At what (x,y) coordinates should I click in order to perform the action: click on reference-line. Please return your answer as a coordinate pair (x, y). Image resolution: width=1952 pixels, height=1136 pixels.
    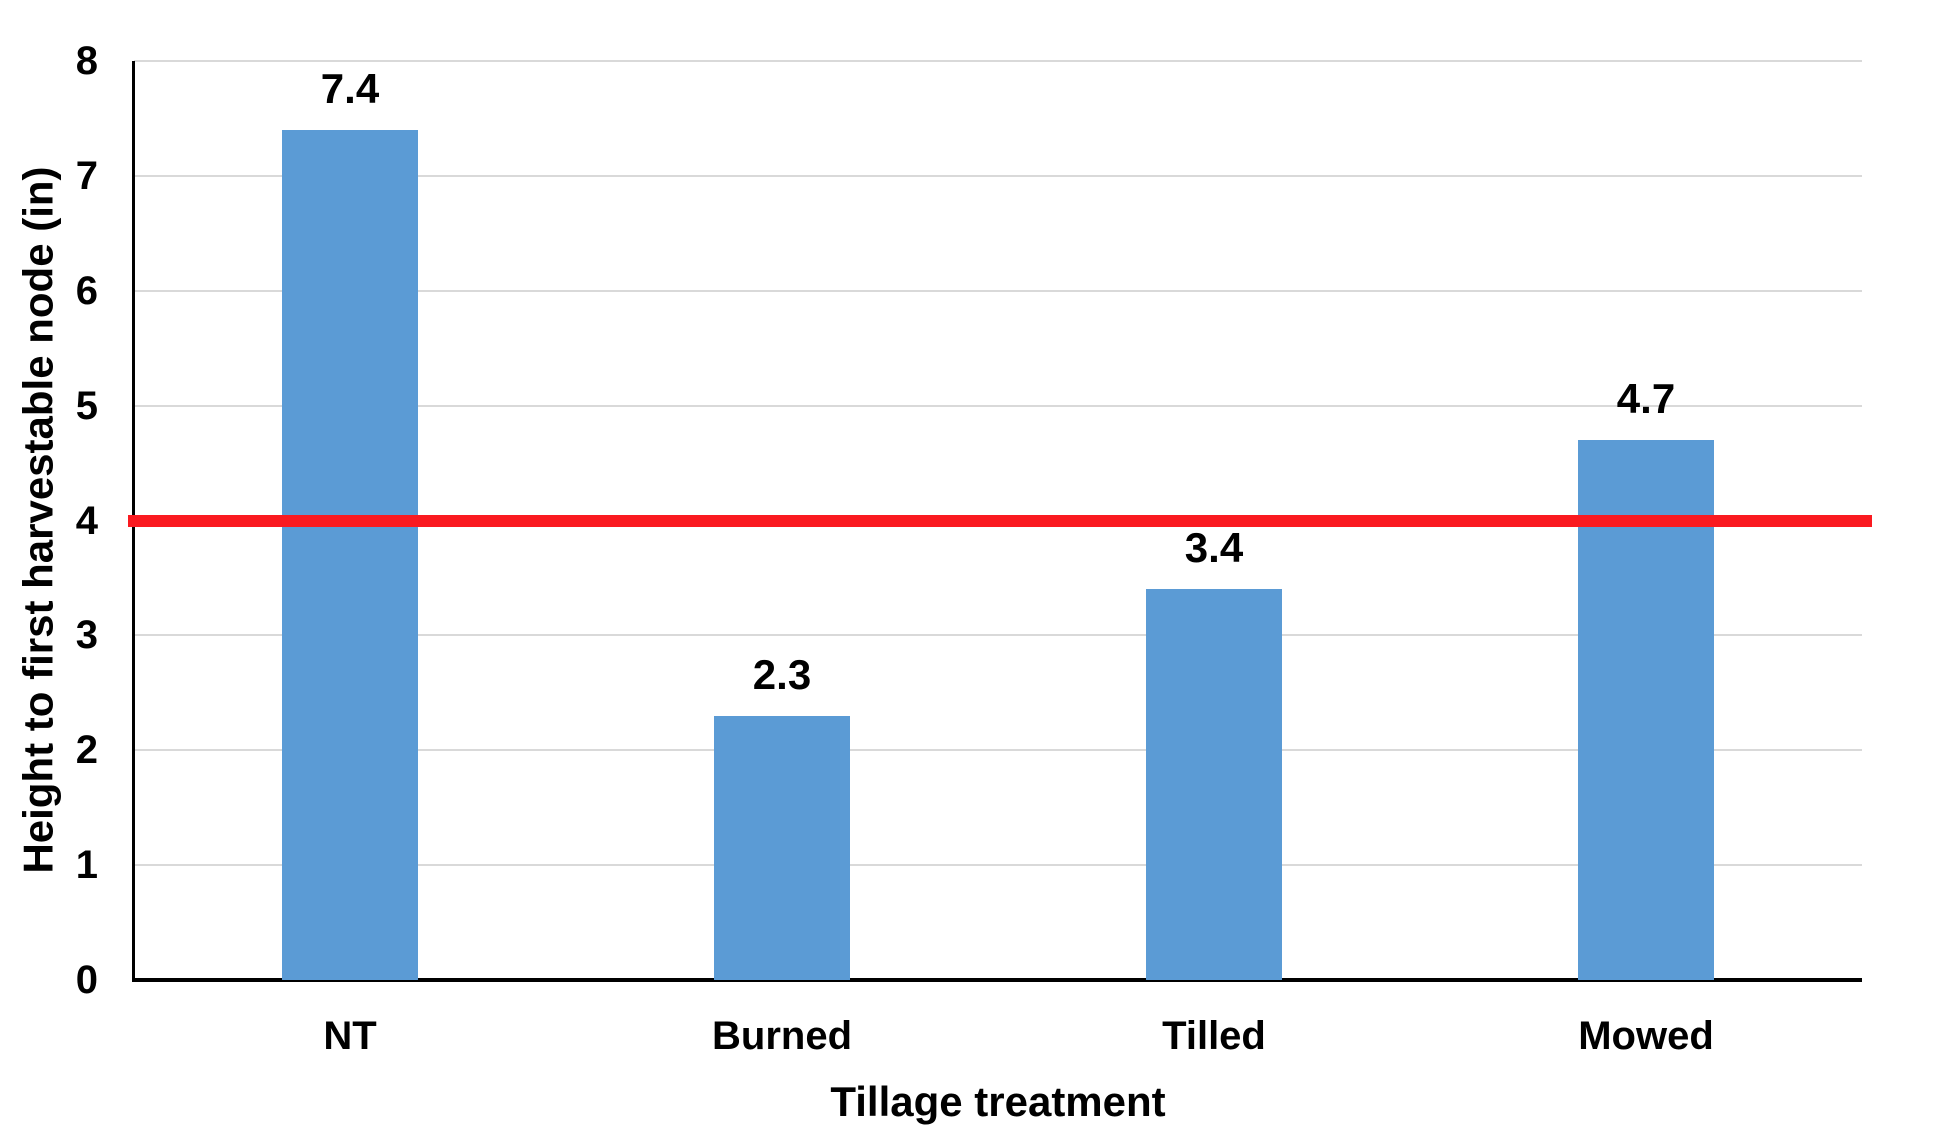
    Looking at the image, I should click on (1000, 520).